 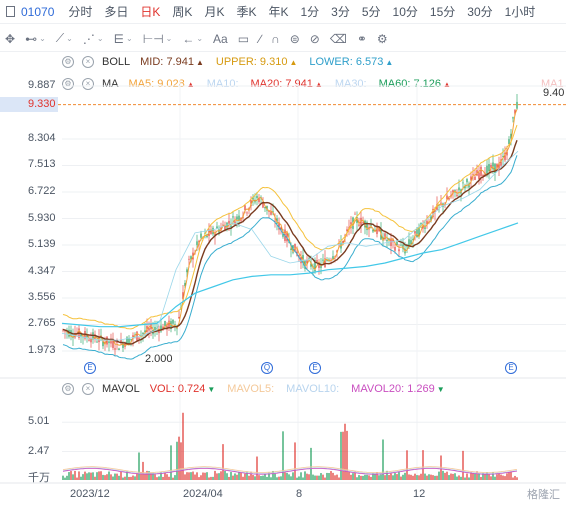 What do you see at coordinates (80, 12) in the screenshot?
I see `tab-fenshi: 分时` at bounding box center [80, 12].